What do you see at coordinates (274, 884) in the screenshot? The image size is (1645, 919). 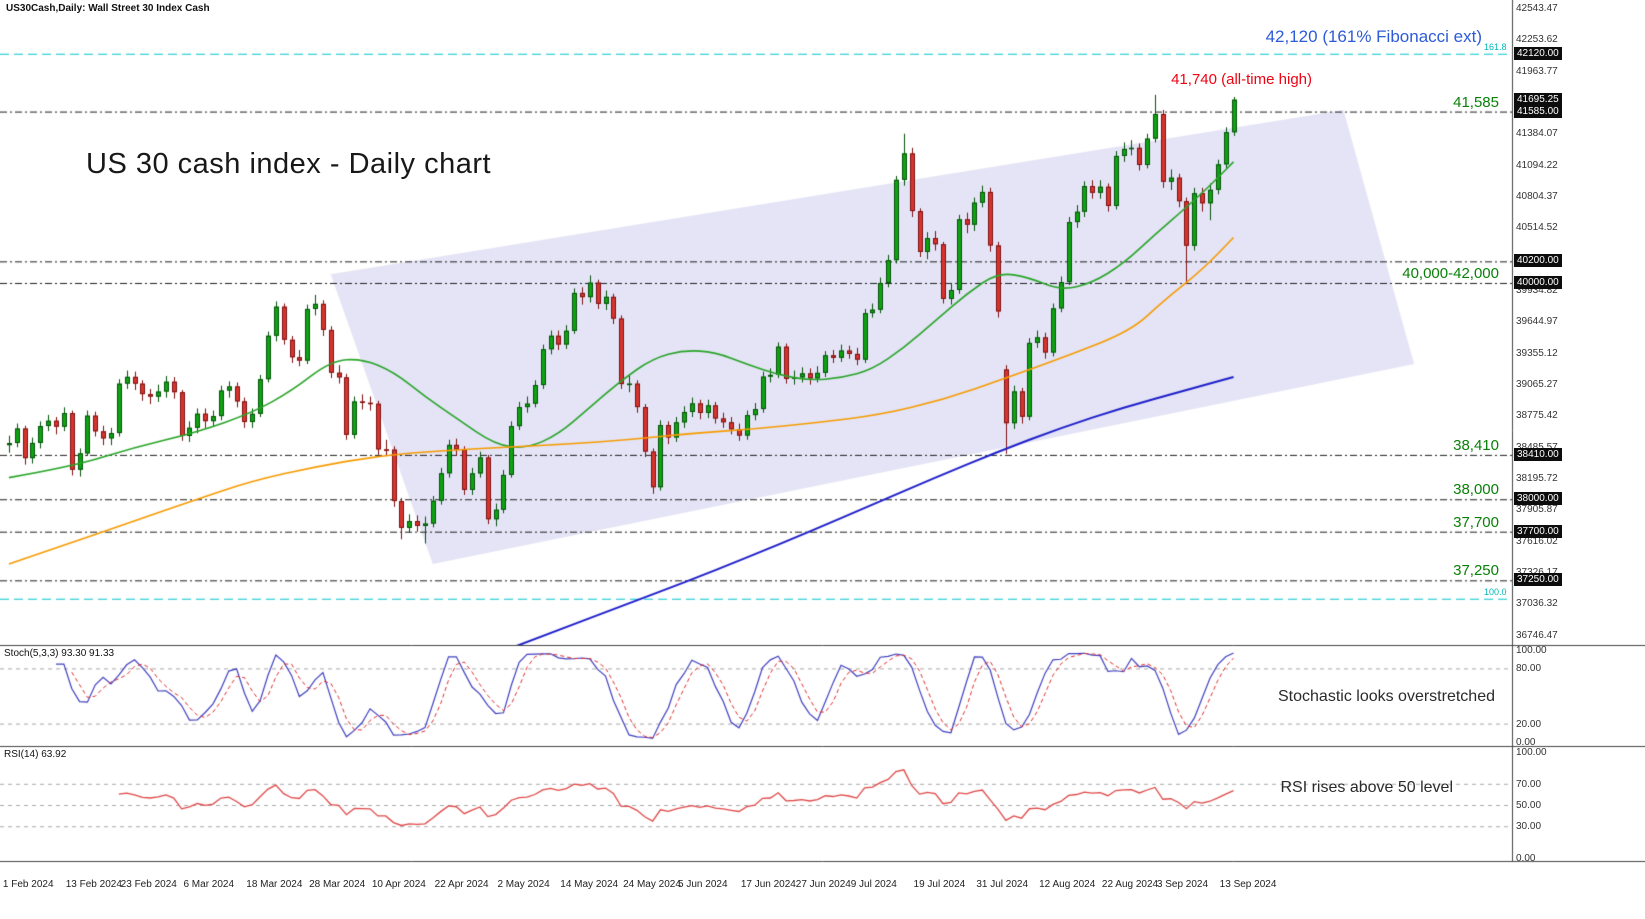 I see `date-axis-label: 18 Mar 2024` at bounding box center [274, 884].